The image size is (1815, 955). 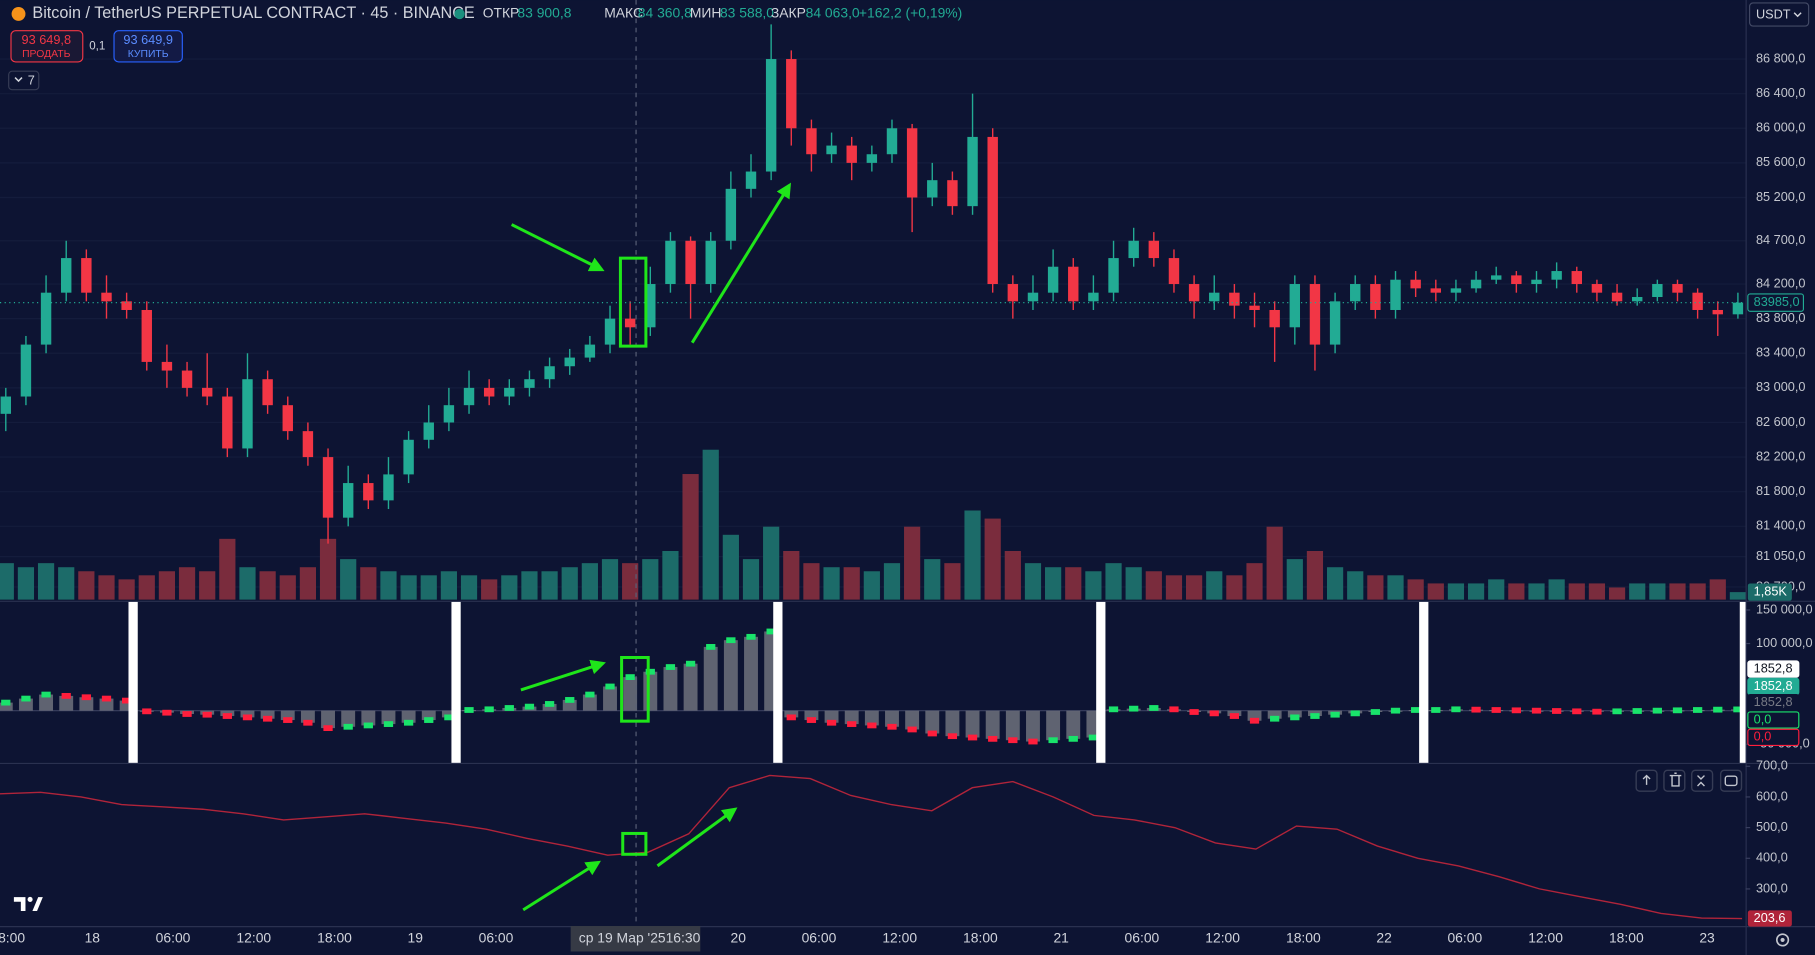 I want to click on price-tick-label: 85 200,0, so click(x=1781, y=196).